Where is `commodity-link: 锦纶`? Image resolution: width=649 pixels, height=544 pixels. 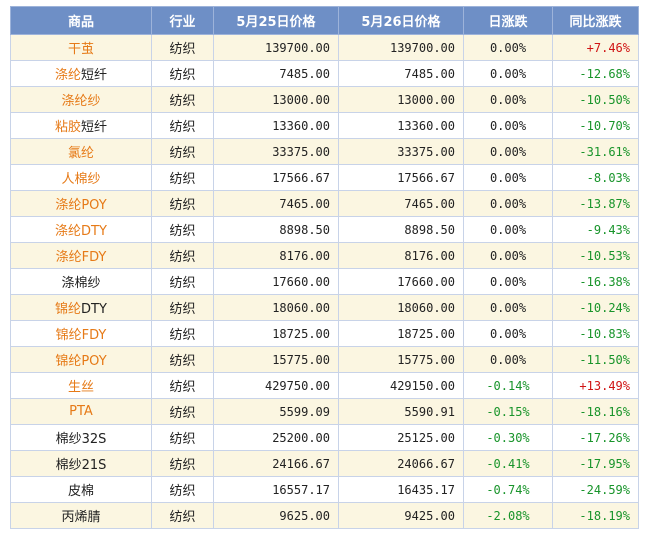
commodity-link: 锦纶 is located at coordinates (68, 309).